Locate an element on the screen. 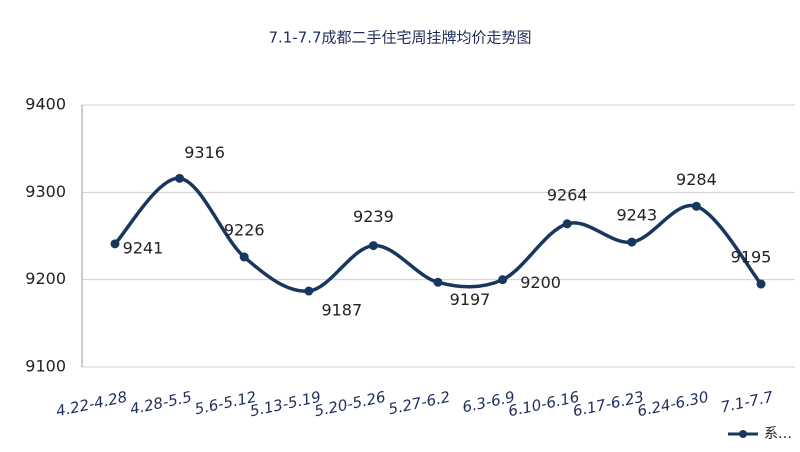 Image resolution: width=800 pixels, height=452 pixels. data-label: 9241 is located at coordinates (143, 247).